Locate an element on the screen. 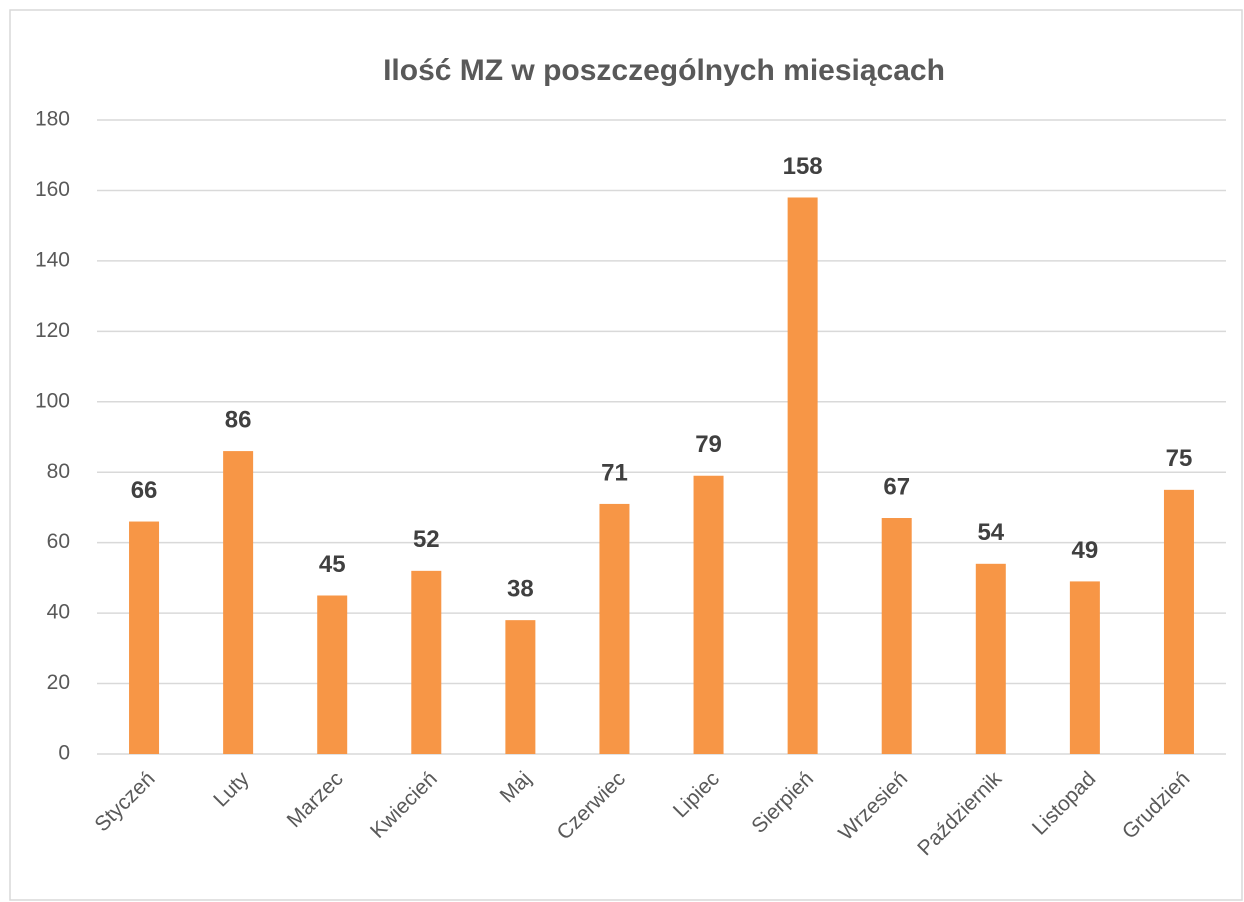 This screenshot has height=902, width=1244. y-tick-label: 140 is located at coordinates (52, 259).